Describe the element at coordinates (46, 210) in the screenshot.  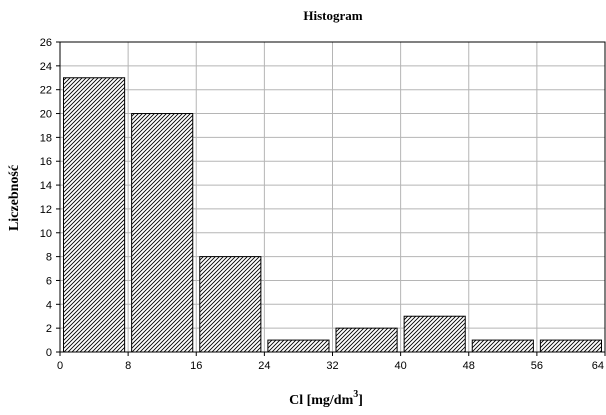
I see `y-tick-label: 12` at that location.